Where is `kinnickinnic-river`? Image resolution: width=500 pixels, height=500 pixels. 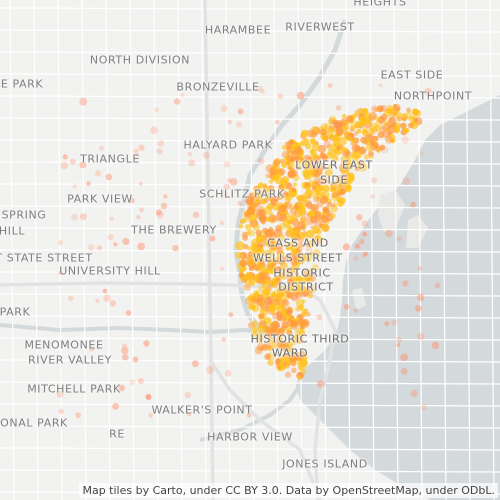 kinnickinnic-river is located at coordinates (250, 412).